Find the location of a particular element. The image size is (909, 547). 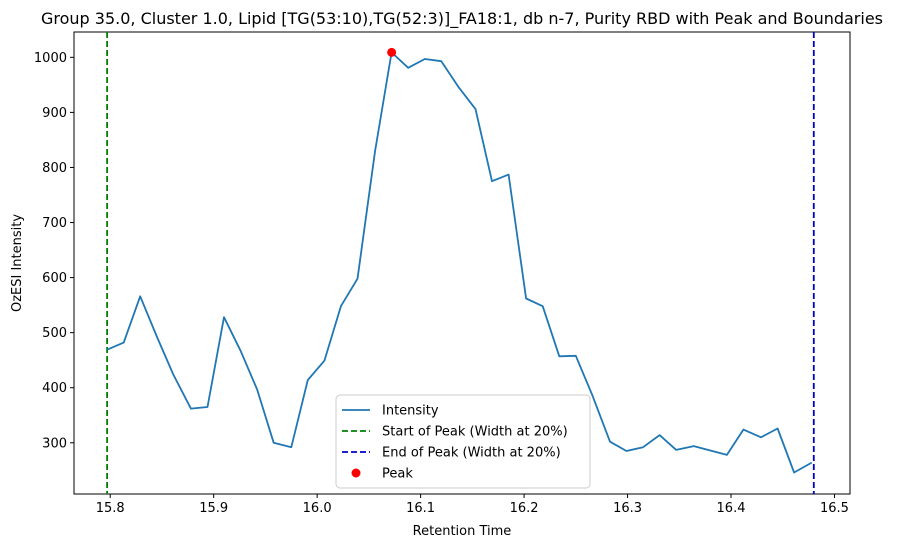

legend-box is located at coordinates (463, 441).